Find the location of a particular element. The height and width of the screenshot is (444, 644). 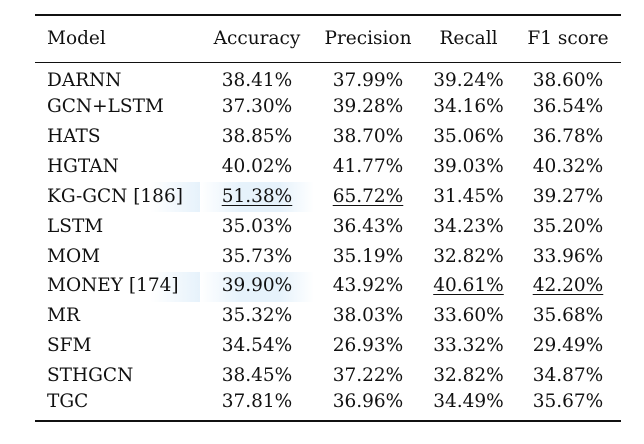

f1-cell: 36.54% is located at coordinates (568, 107).